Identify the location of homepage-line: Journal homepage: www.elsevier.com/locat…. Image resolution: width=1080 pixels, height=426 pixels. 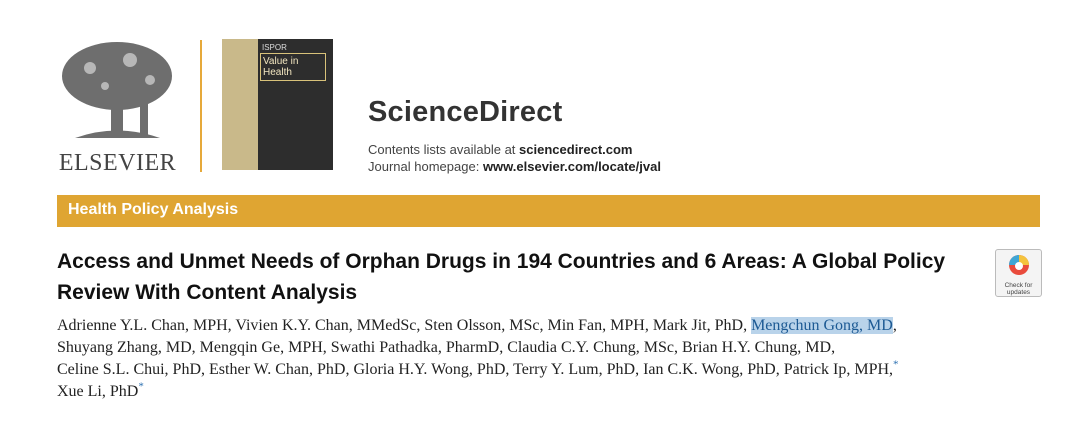
(514, 166).